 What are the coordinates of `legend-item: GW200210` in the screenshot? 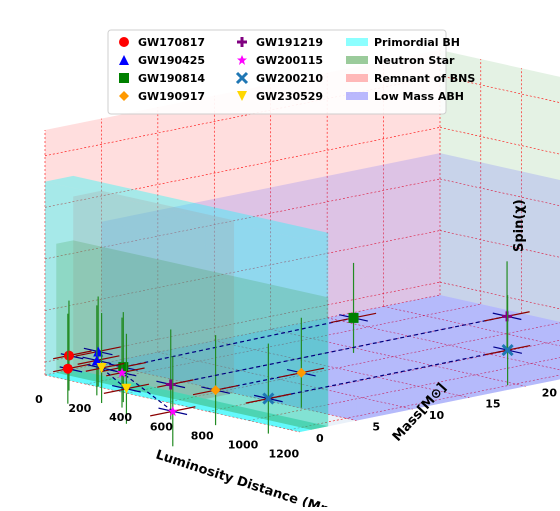 It's located at (279, 78).